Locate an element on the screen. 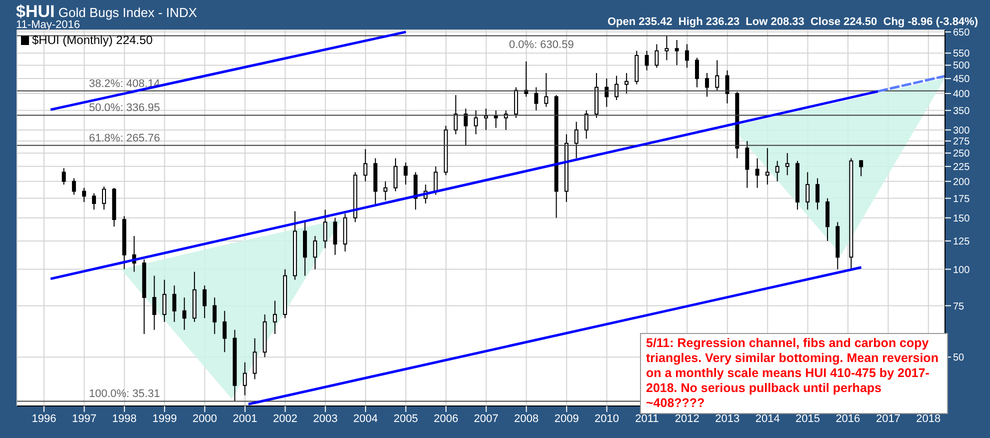 This screenshot has width=990, height=438. chart-subtitle: 11-May-2016 is located at coordinates (48, 25).